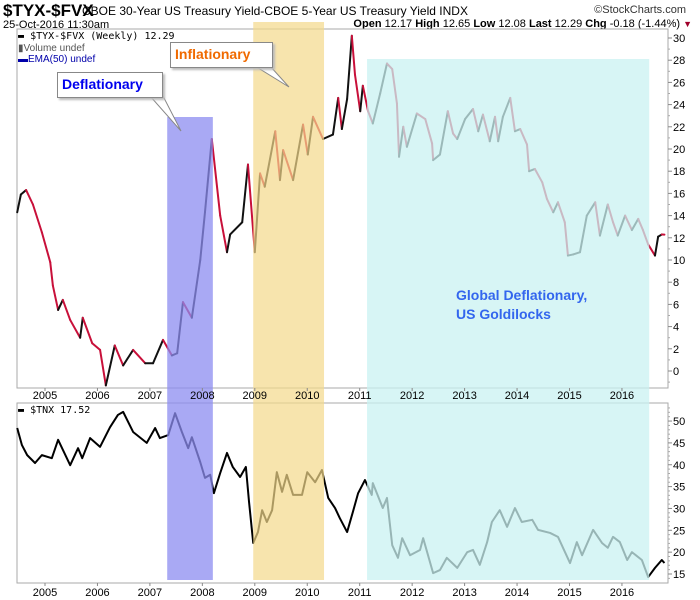 The width and height of the screenshot is (700, 600). Describe the element at coordinates (676, 283) in the screenshot. I see `upper-y-tick-label: 8` at that location.